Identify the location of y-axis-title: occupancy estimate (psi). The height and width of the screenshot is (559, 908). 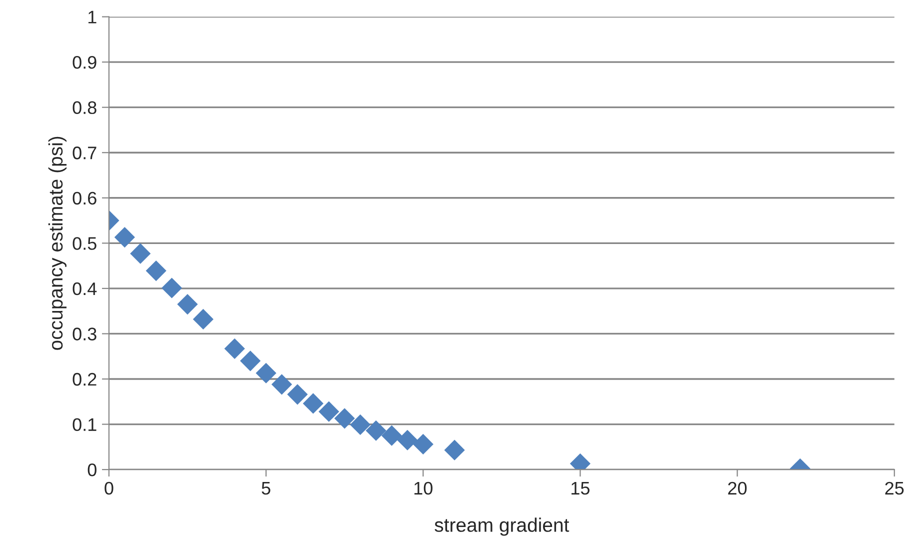
(57, 243).